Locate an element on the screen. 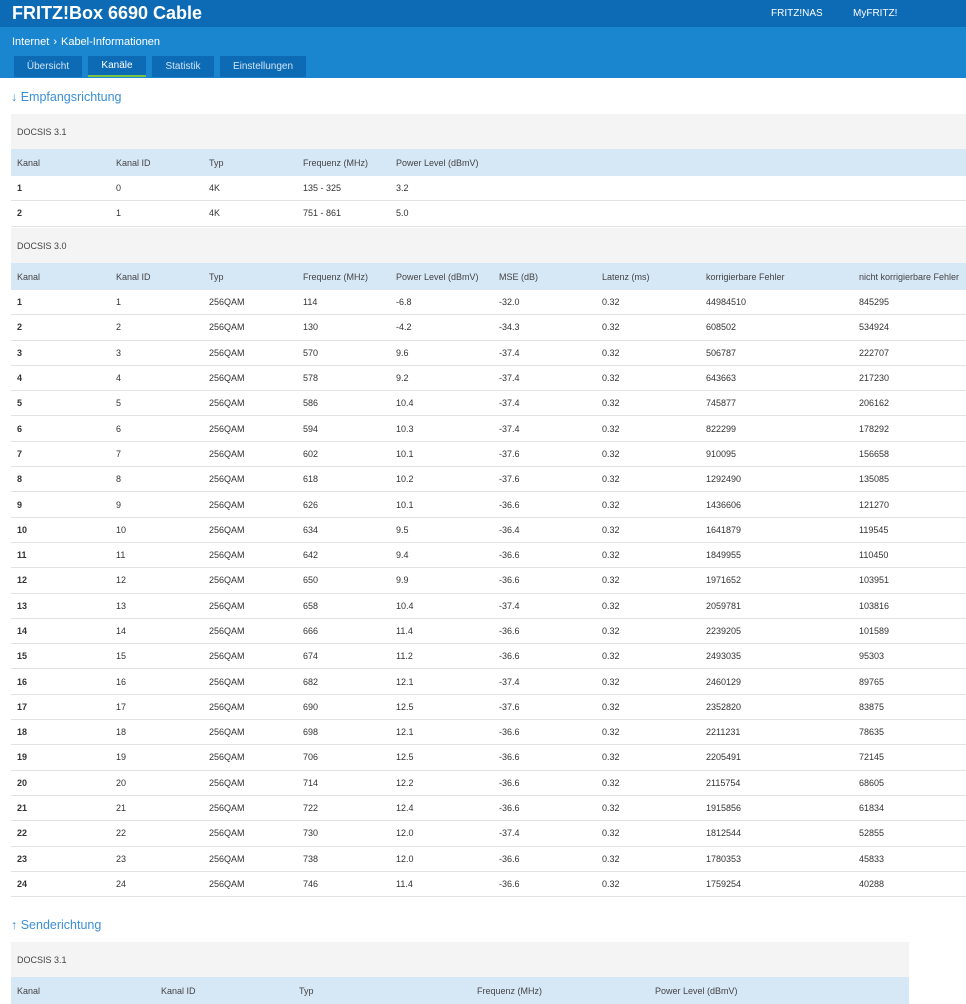  docsis-label: DOCSIS 3.0 is located at coordinates (488, 245).